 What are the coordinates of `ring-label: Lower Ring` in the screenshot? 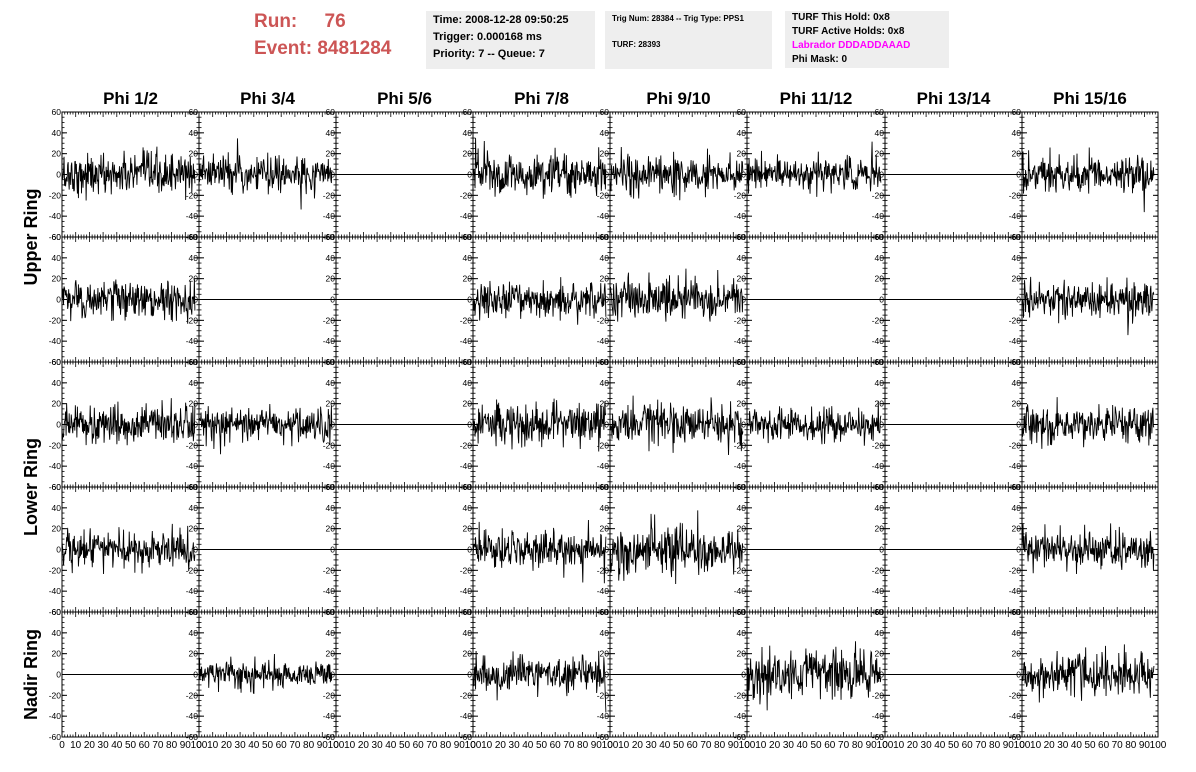 It's located at (31, 487).